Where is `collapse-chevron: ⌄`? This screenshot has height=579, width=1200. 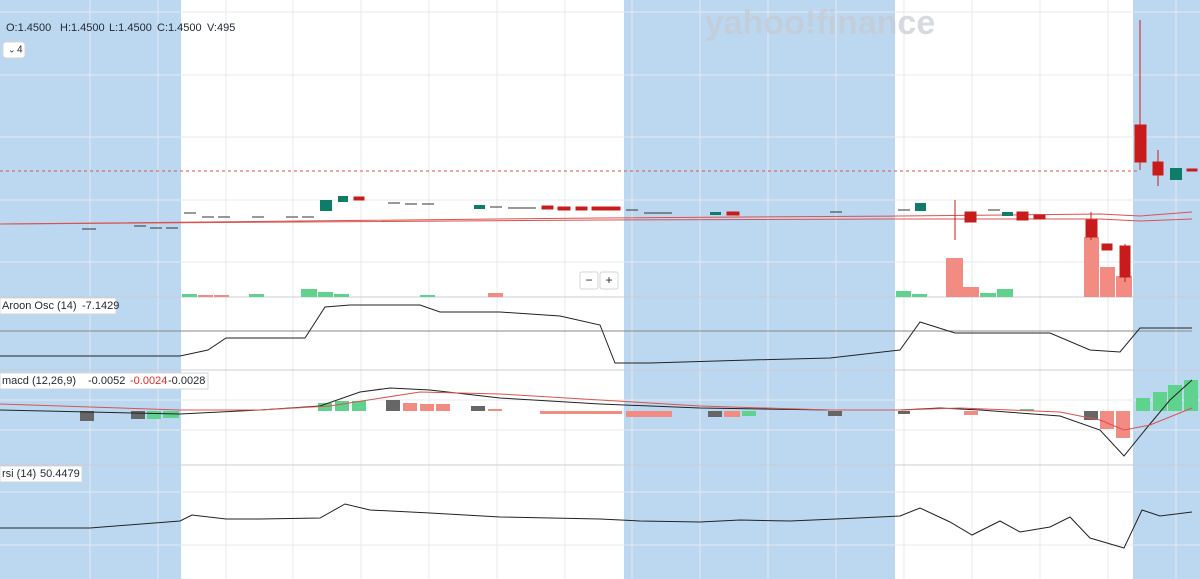 collapse-chevron: ⌄ is located at coordinates (12, 49).